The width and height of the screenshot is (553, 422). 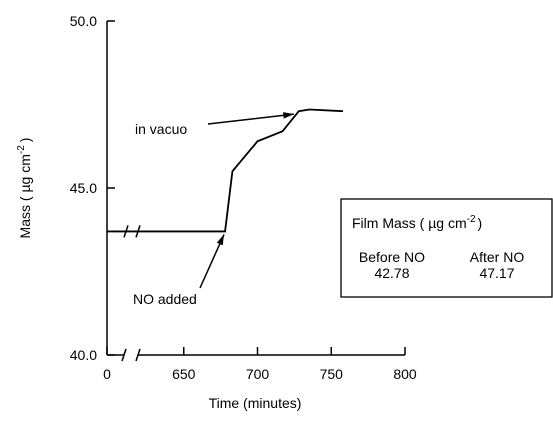 I want to click on x-tick-label: 700, so click(x=258, y=374).